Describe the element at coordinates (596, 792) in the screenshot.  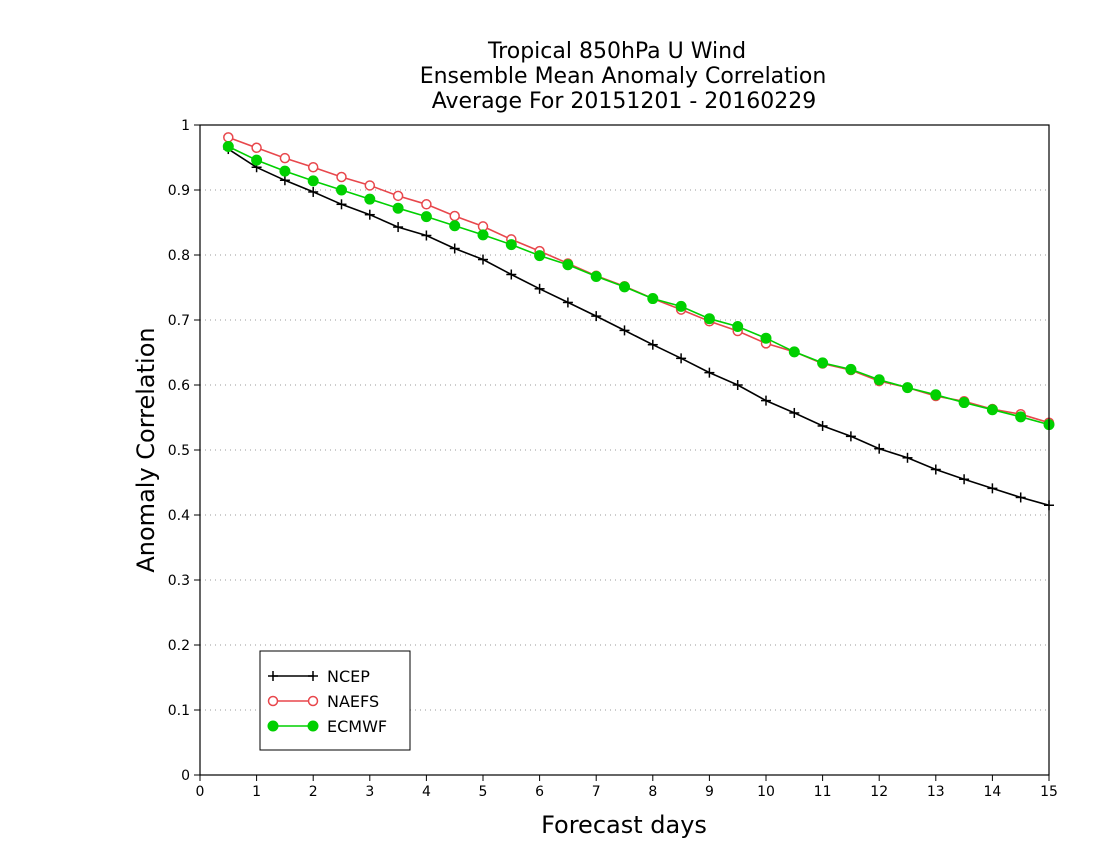
I see `x-tick-label: 7` at that location.